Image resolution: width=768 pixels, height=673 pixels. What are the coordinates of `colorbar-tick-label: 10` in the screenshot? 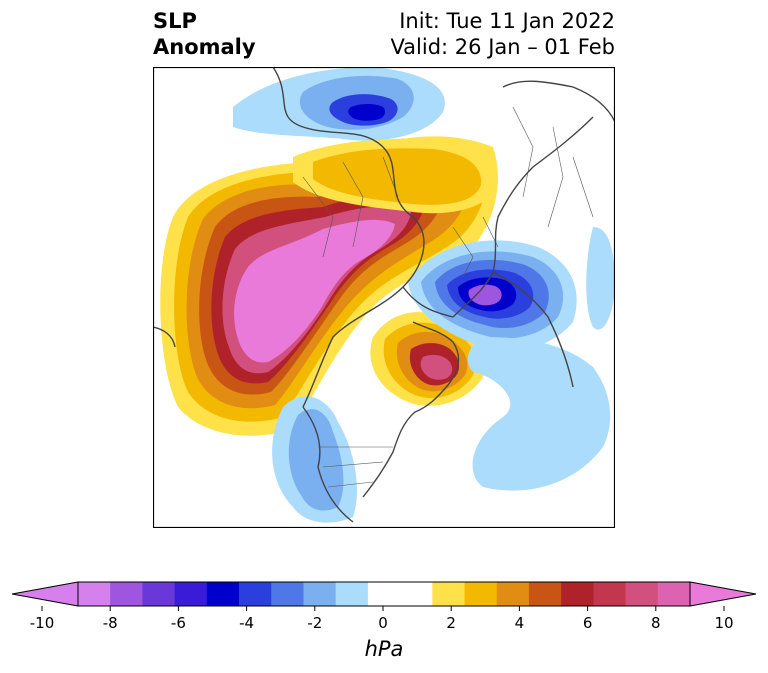 It's located at (723, 623).